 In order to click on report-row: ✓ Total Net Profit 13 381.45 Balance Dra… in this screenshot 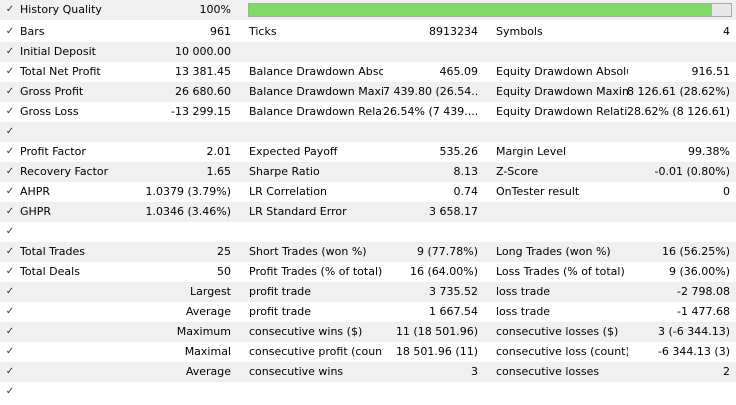, I will do `click(368, 72)`.